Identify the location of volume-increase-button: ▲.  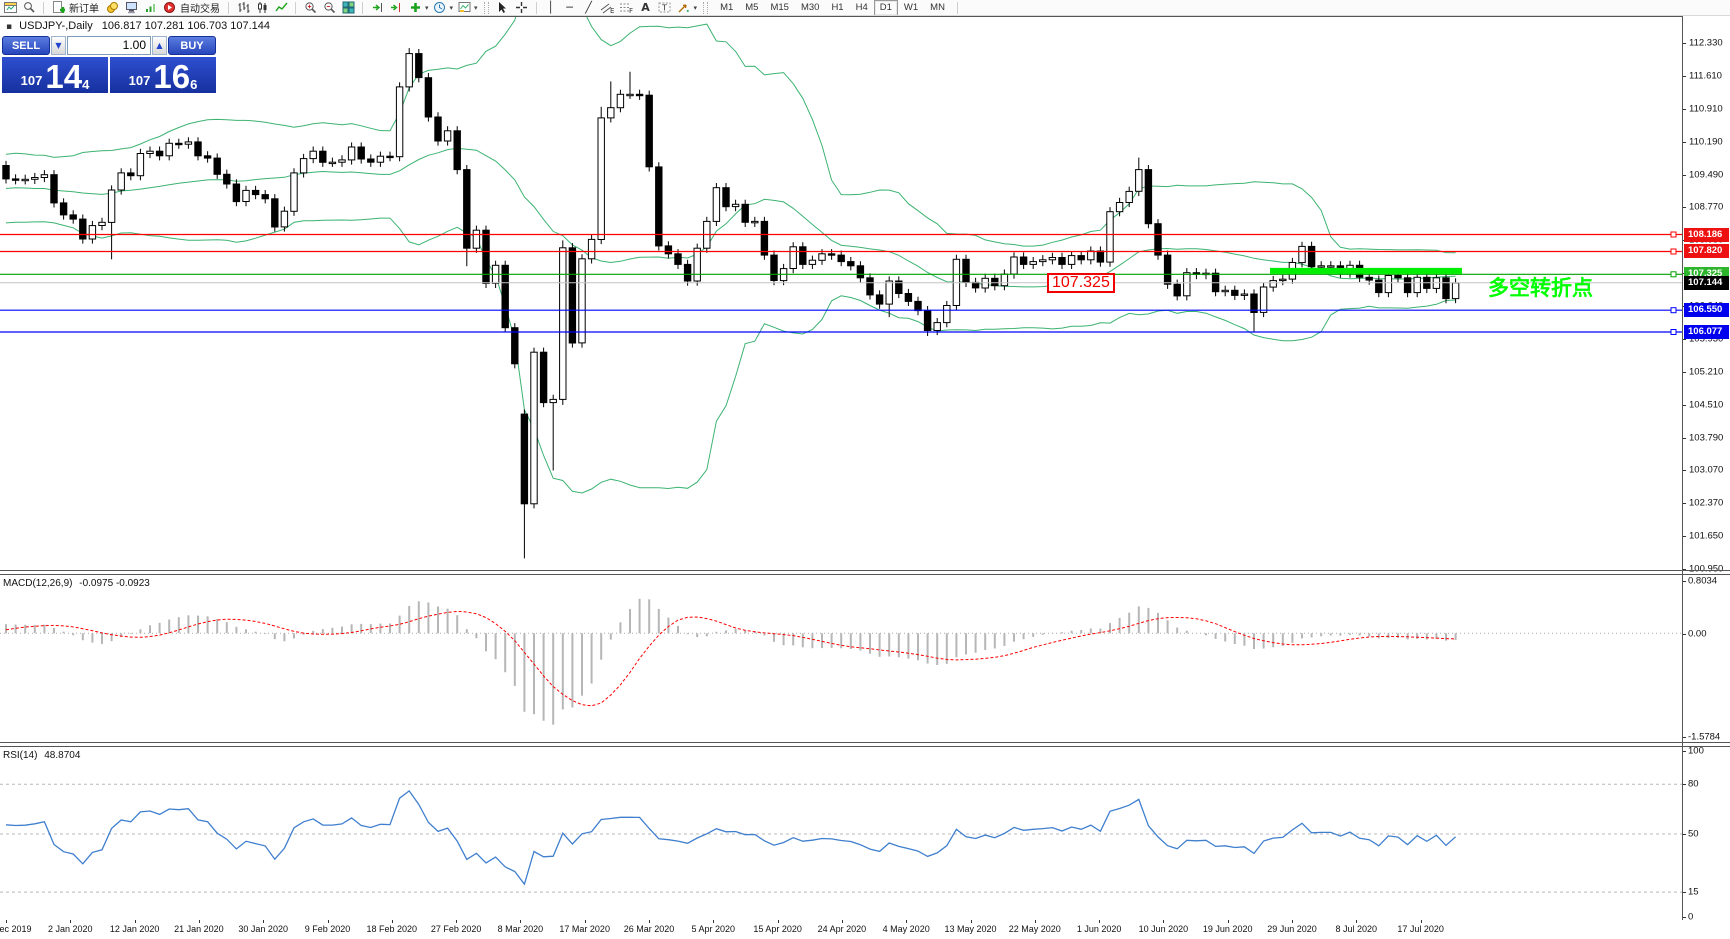
(159, 45).